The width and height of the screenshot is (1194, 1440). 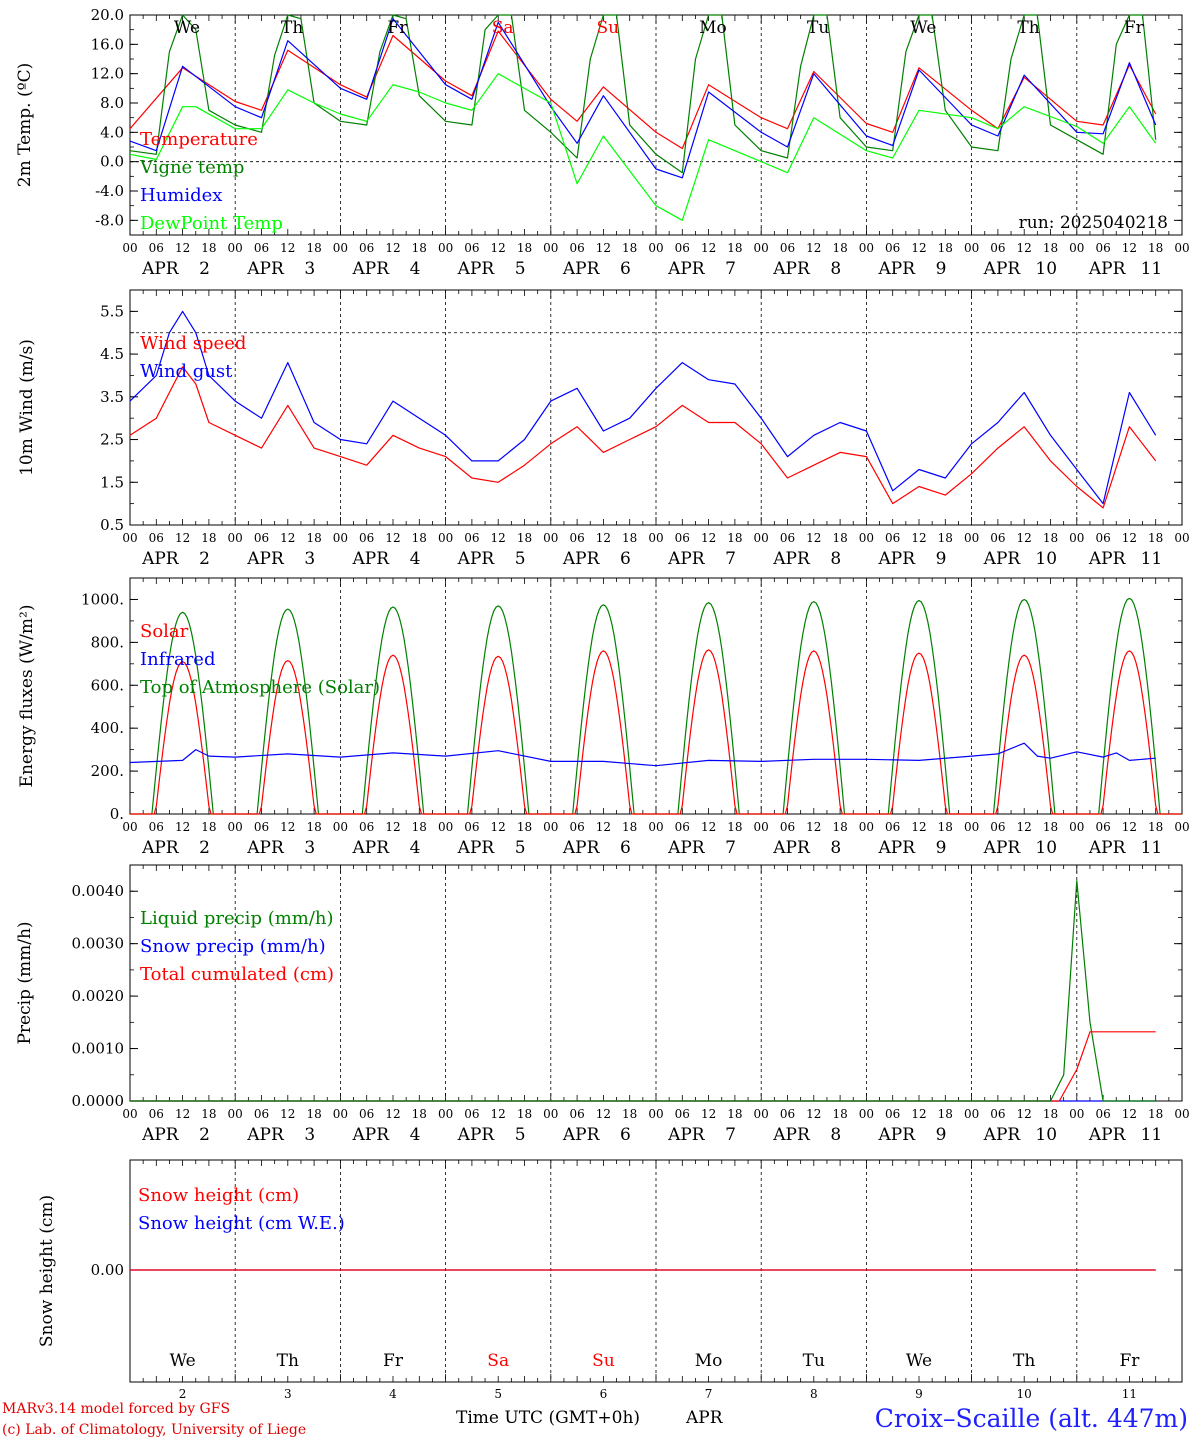 I want to click on y-tick-label: 12.0, so click(x=107, y=74).